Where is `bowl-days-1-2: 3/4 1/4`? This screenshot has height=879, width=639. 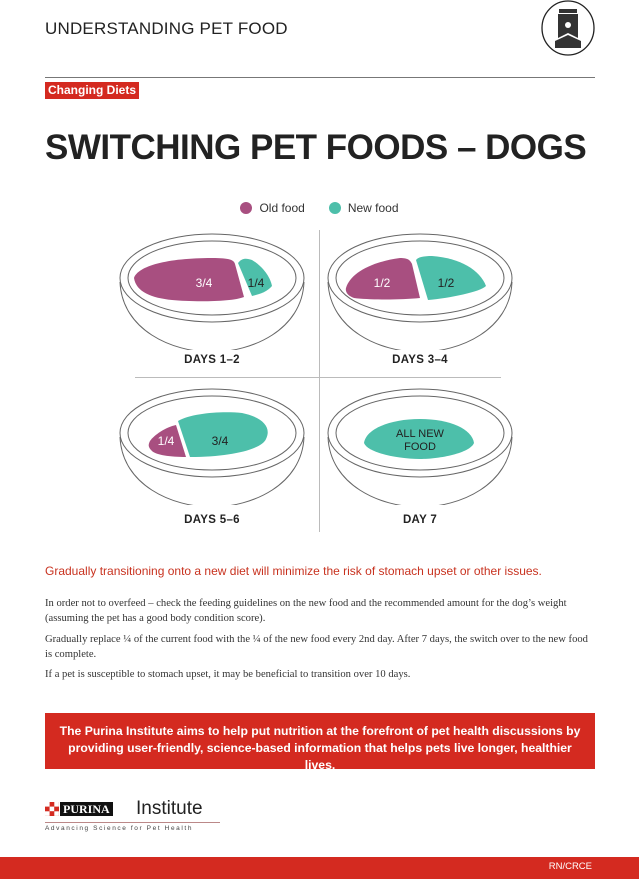 bowl-days-1-2: 3/4 1/4 is located at coordinates (212, 291).